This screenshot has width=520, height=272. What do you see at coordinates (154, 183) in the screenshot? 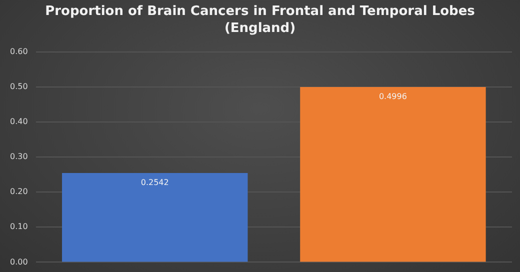
I see `data-label: 0.2542` at bounding box center [154, 183].